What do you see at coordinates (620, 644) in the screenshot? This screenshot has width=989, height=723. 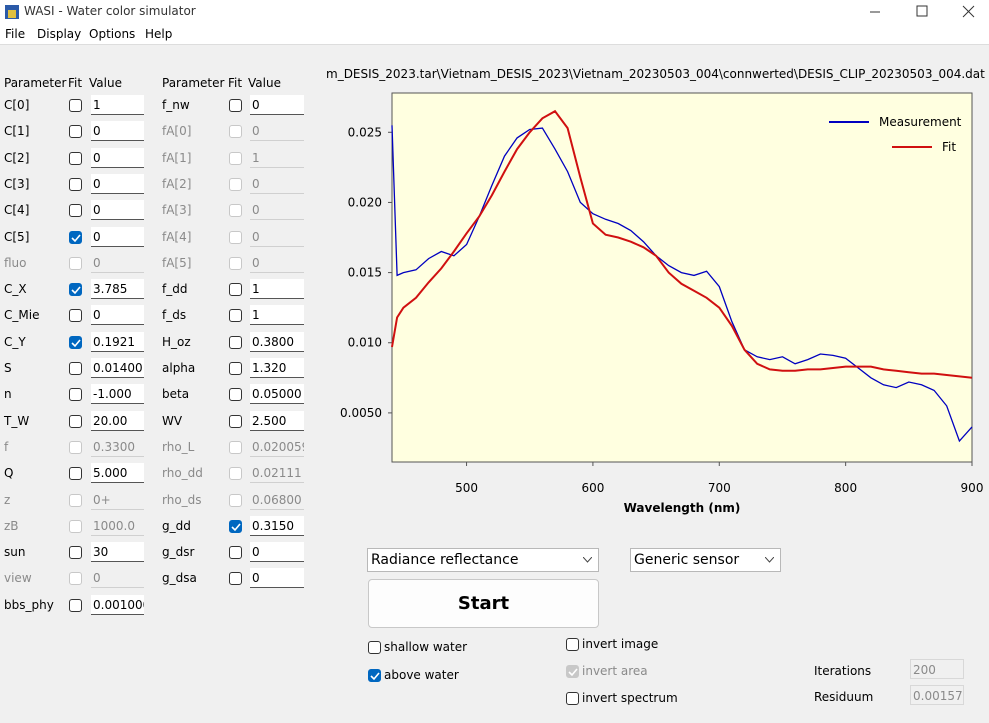 I see `option-label: invert image` at bounding box center [620, 644].